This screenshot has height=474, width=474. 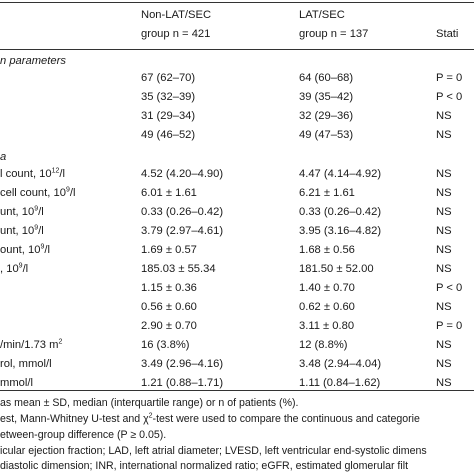 I want to click on row-label: /min/1.73 m2, so click(x=31, y=345).